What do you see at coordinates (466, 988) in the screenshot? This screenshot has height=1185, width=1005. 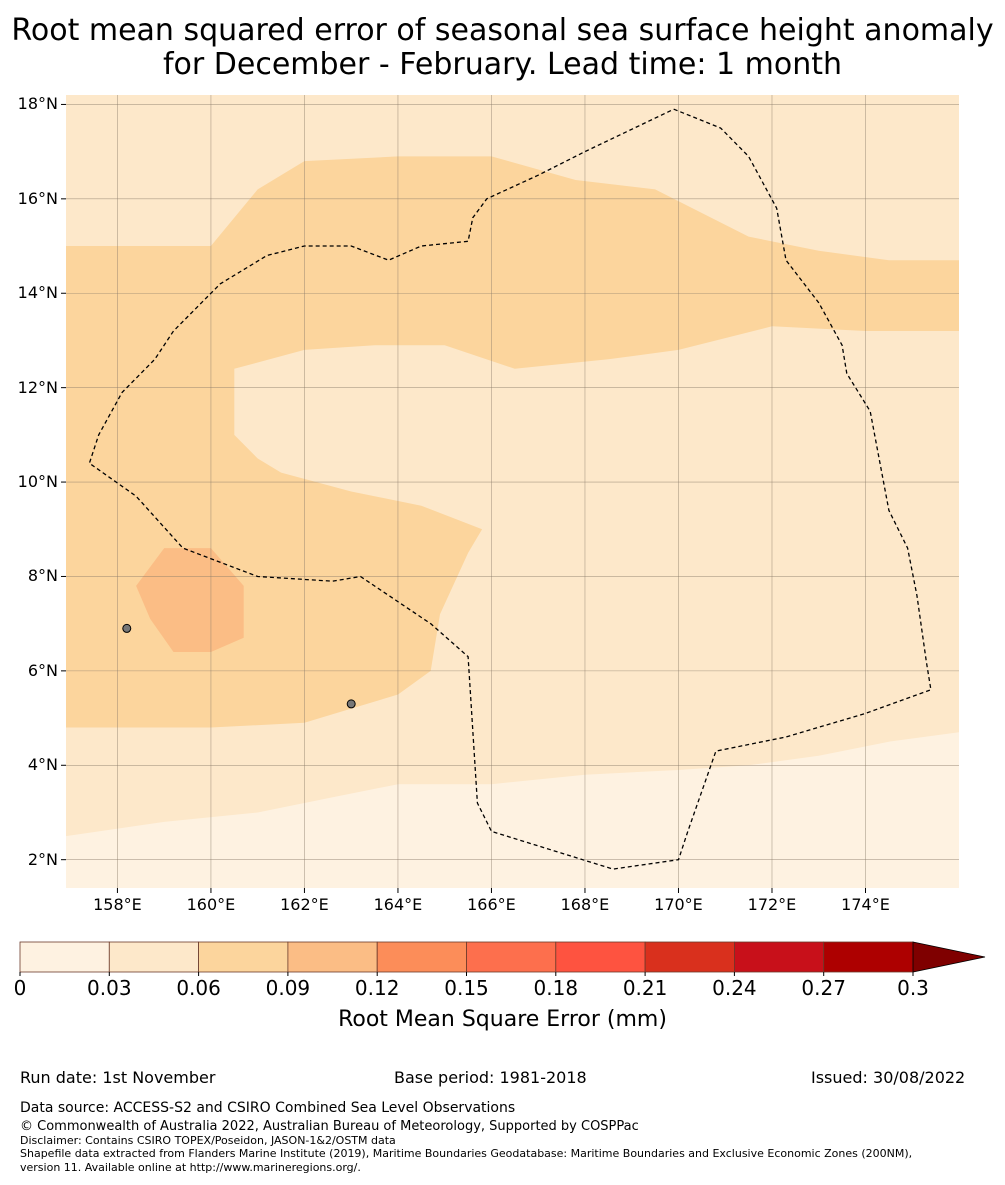 I see `colorbar-tick-label: 0.15` at bounding box center [466, 988].